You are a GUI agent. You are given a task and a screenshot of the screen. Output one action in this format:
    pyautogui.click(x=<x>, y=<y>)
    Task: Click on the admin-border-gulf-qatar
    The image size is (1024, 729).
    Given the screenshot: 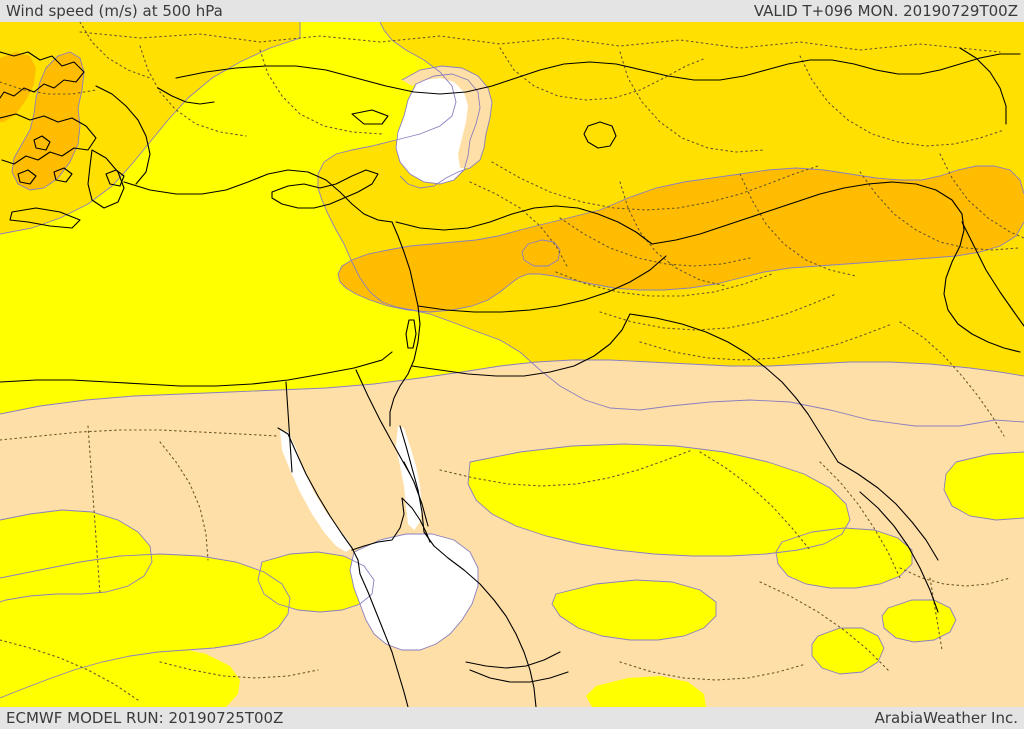 What is the action you would take?
    pyautogui.click(x=936, y=614)
    